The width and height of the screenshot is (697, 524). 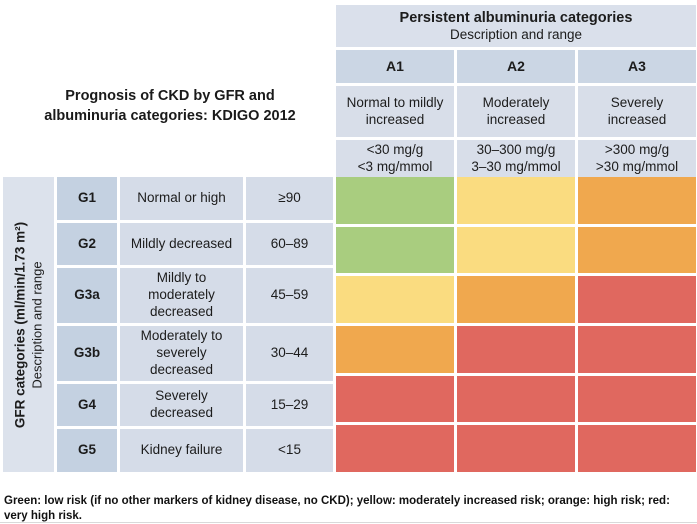 I want to click on albuminuria-range-a3: >300 mg/g >30 mg/mmol, so click(x=637, y=159).